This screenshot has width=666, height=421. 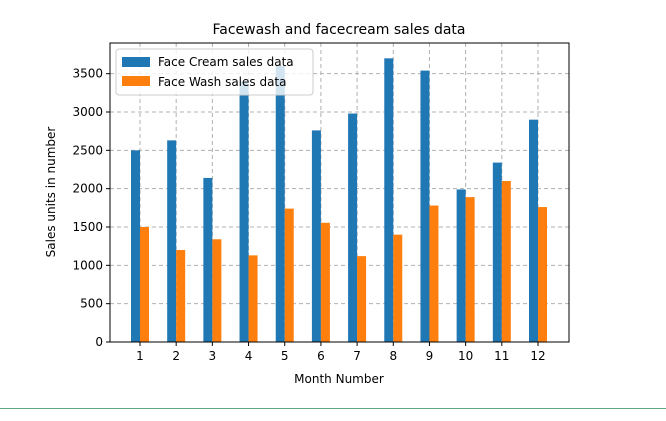 I want to click on x-tick-label: 4, so click(x=249, y=356).